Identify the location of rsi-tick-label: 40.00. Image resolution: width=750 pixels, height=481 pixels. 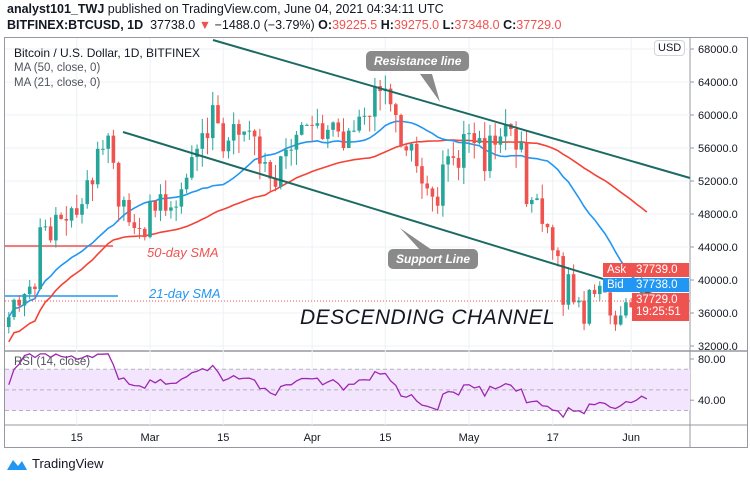
(712, 401).